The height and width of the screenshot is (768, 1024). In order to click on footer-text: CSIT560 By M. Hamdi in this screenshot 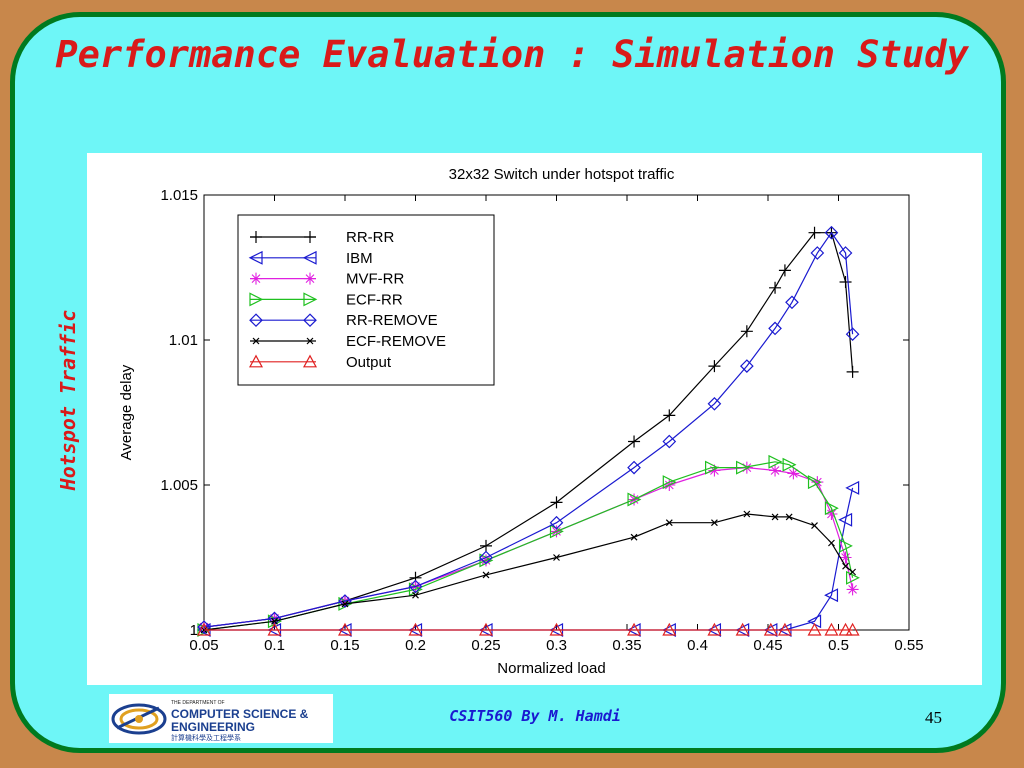, I will do `click(535, 716)`.